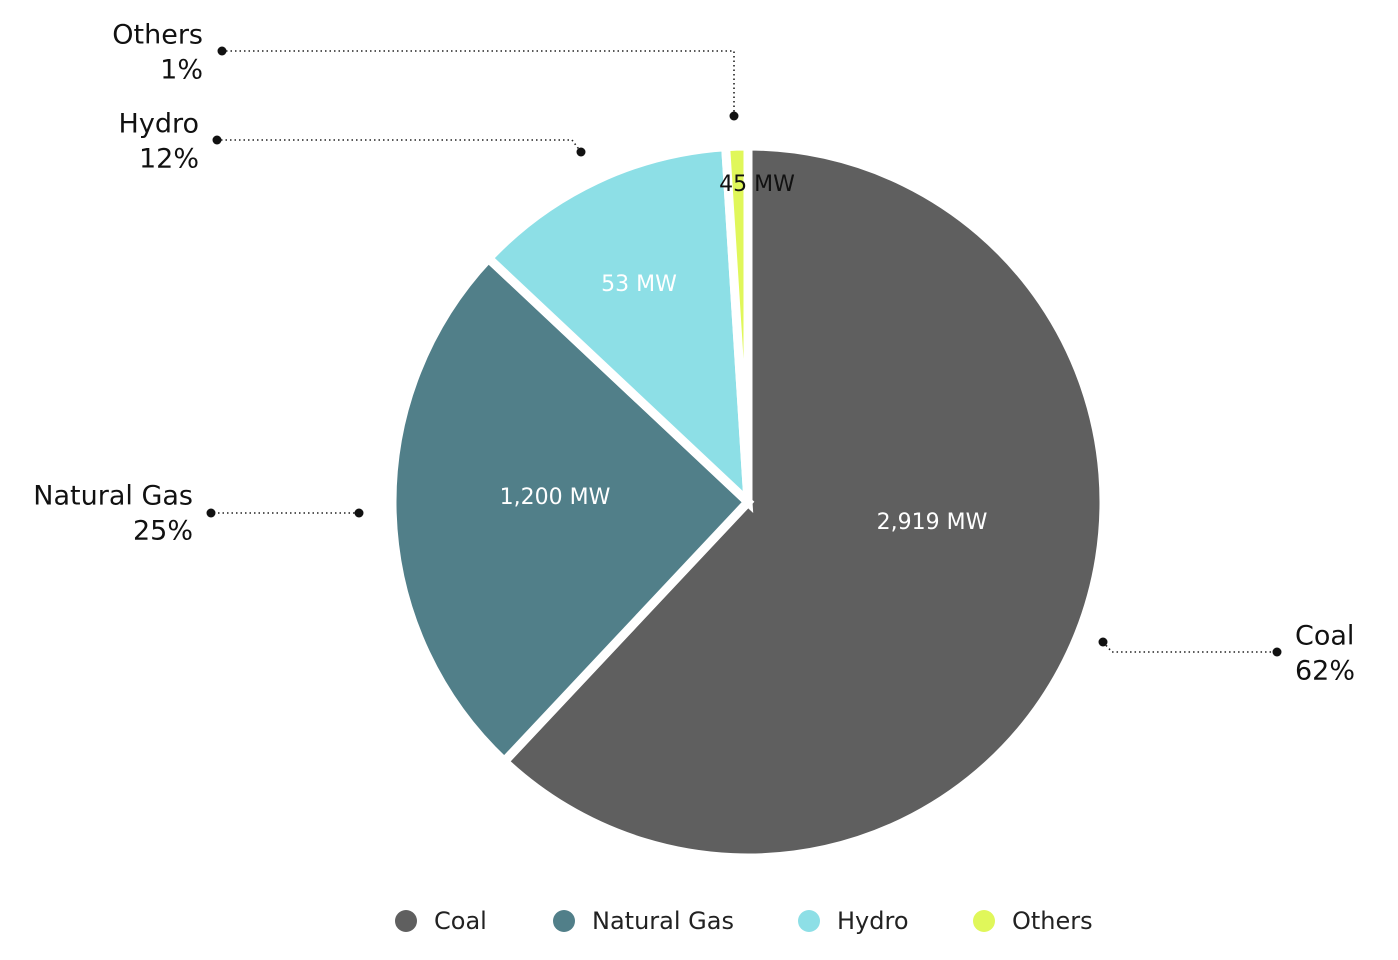  What do you see at coordinates (757, 184) in the screenshot?
I see `slice-label: 45 MW` at bounding box center [757, 184].